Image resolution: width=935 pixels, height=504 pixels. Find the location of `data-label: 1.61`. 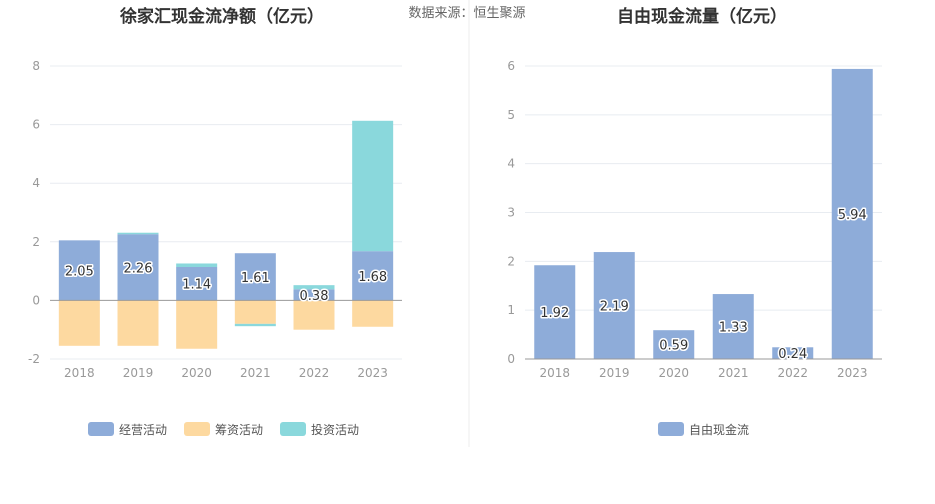

data-label: 1.61 is located at coordinates (255, 278).